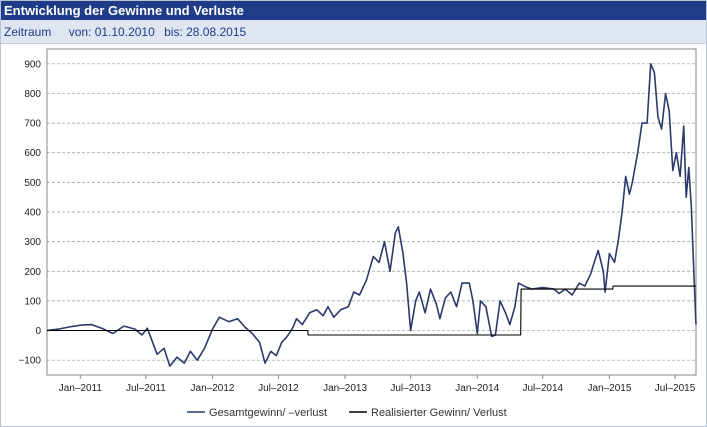 This screenshot has height=427, width=707. I want to click on legend-label: Gesamtgewinn/ –verlust, so click(268, 413).